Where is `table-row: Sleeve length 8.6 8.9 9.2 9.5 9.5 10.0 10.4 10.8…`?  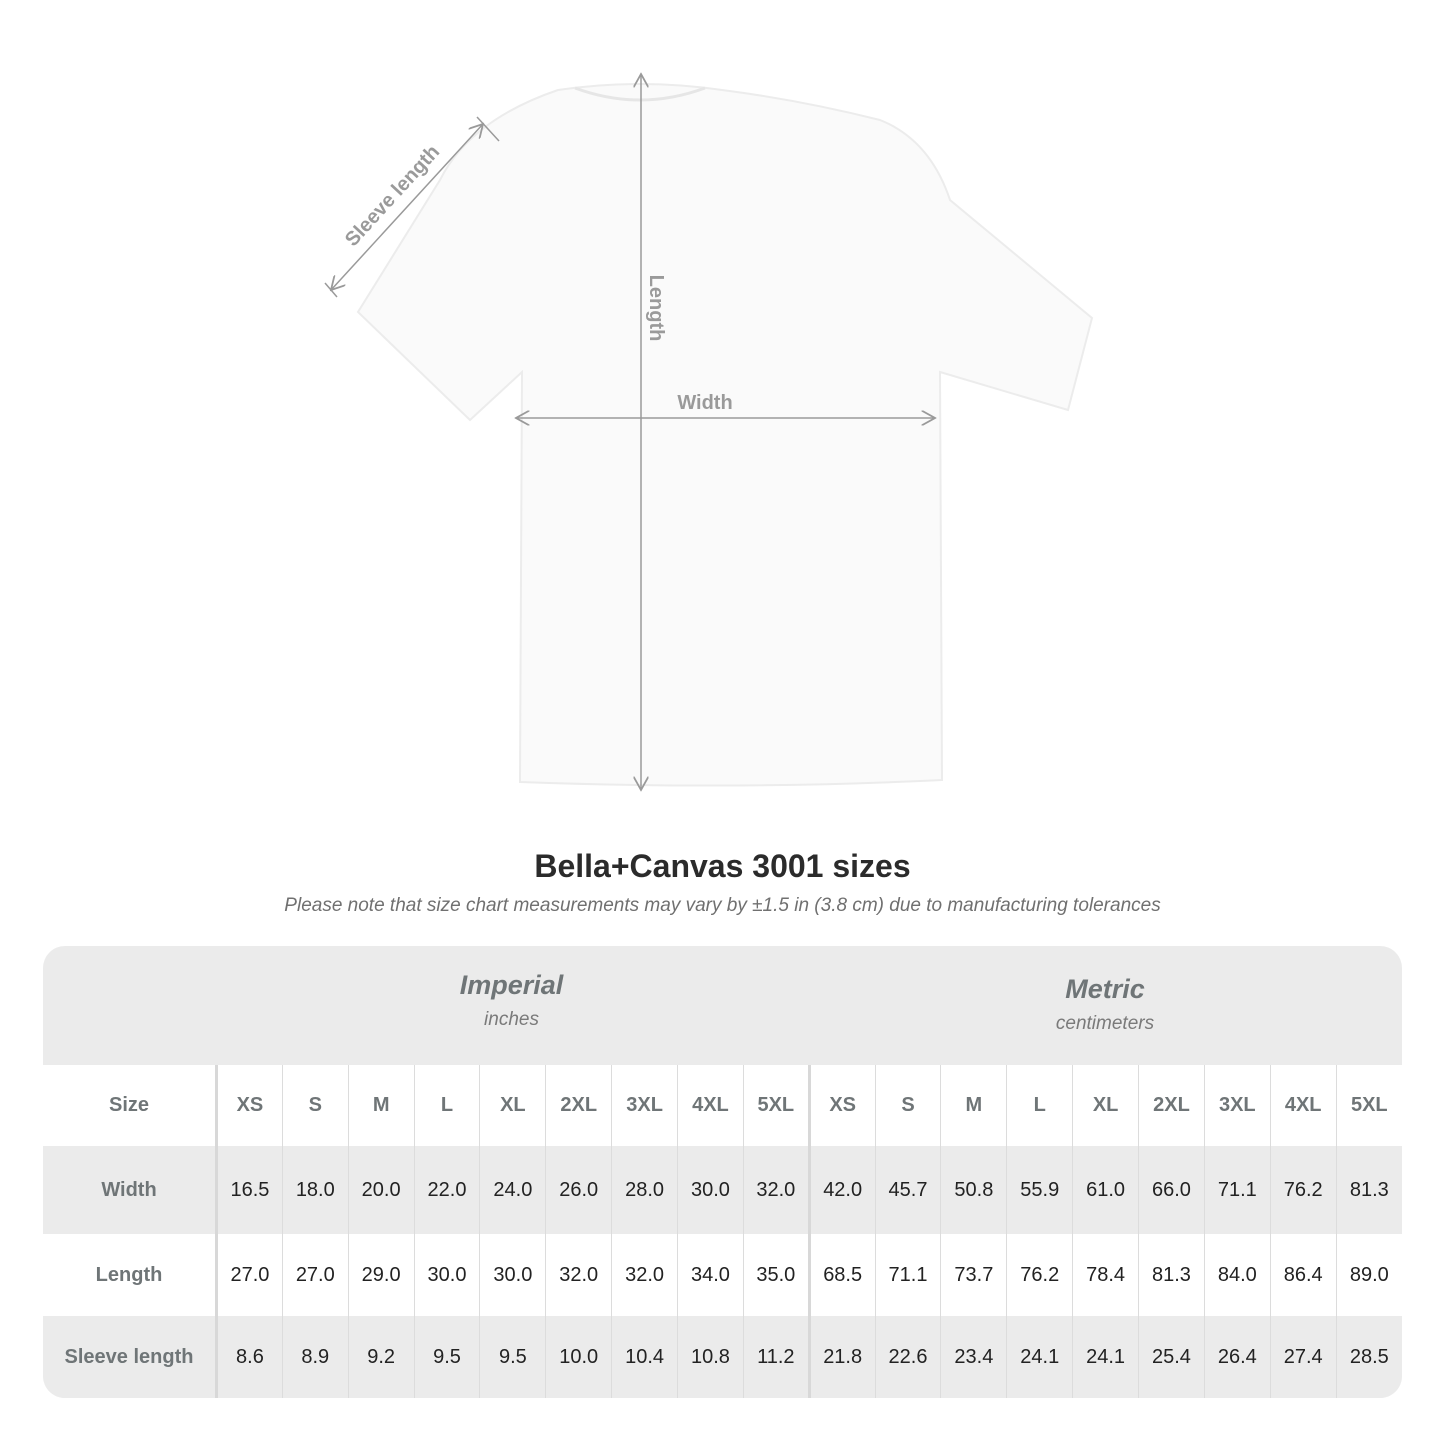 table-row: Sleeve length 8.6 8.9 9.2 9.5 9.5 10.0 10.4 10.8… is located at coordinates (722, 1357).